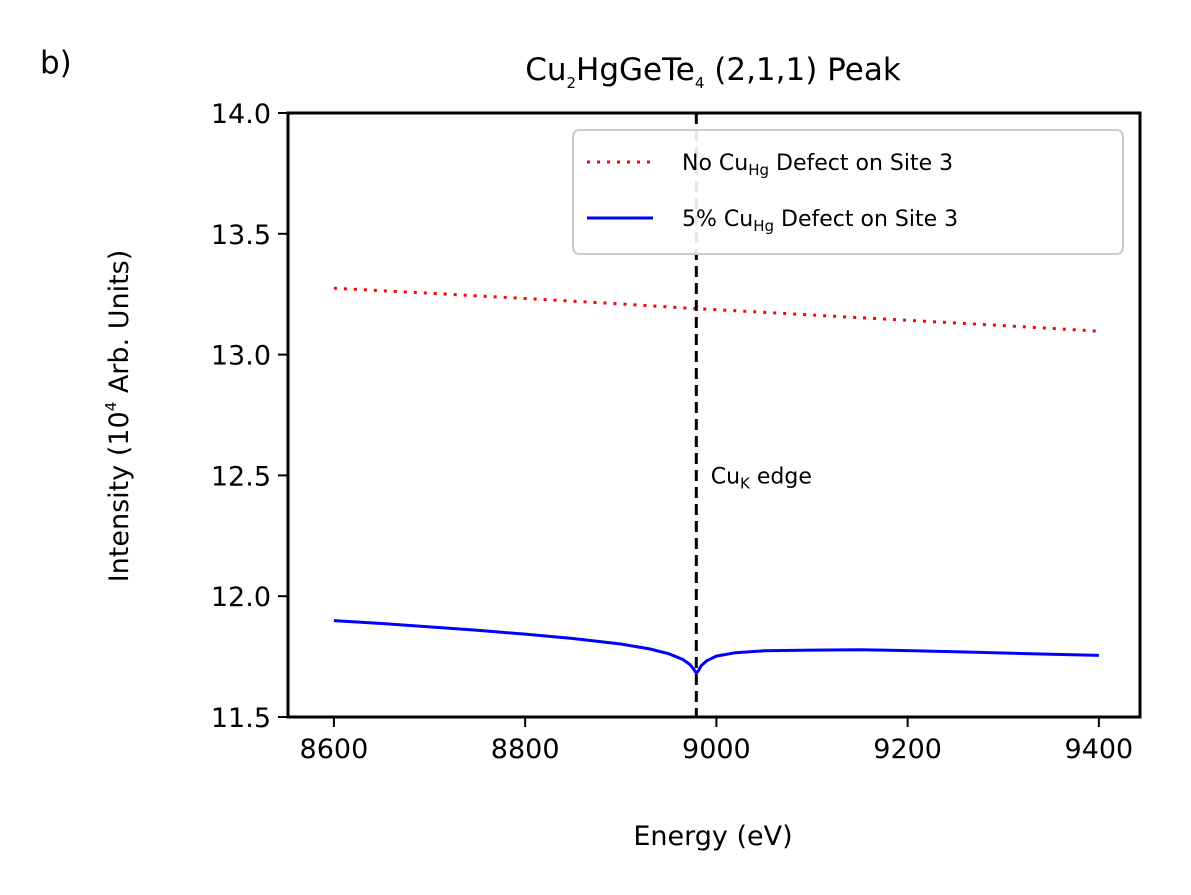  What do you see at coordinates (716, 749) in the screenshot?
I see `x-tick-label: 9000` at bounding box center [716, 749].